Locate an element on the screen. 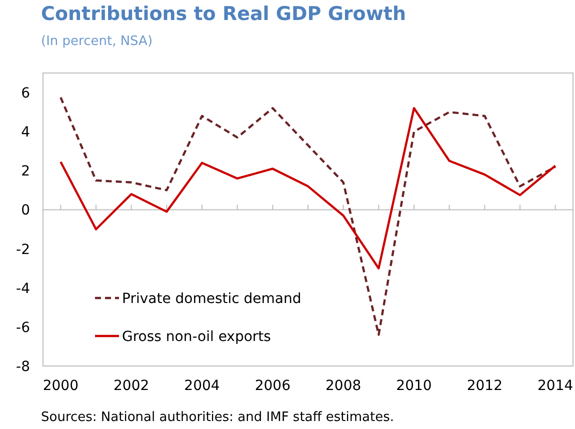  x-tick-label: 2000 is located at coordinates (60, 386).